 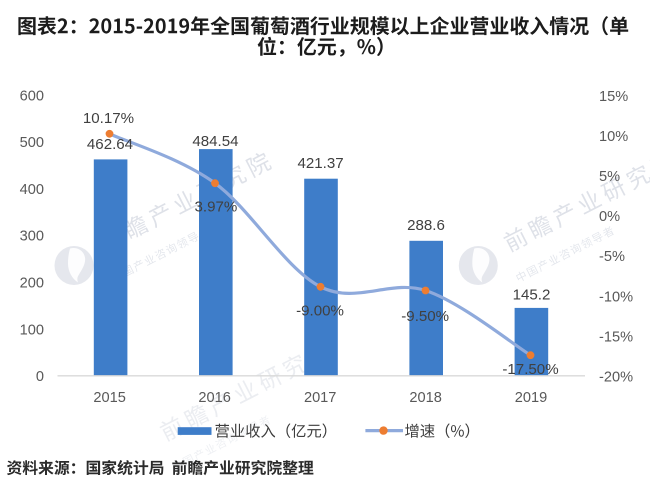 What do you see at coordinates (320, 311) in the screenshot?
I see `svg-text: -9.00%` at bounding box center [320, 311].